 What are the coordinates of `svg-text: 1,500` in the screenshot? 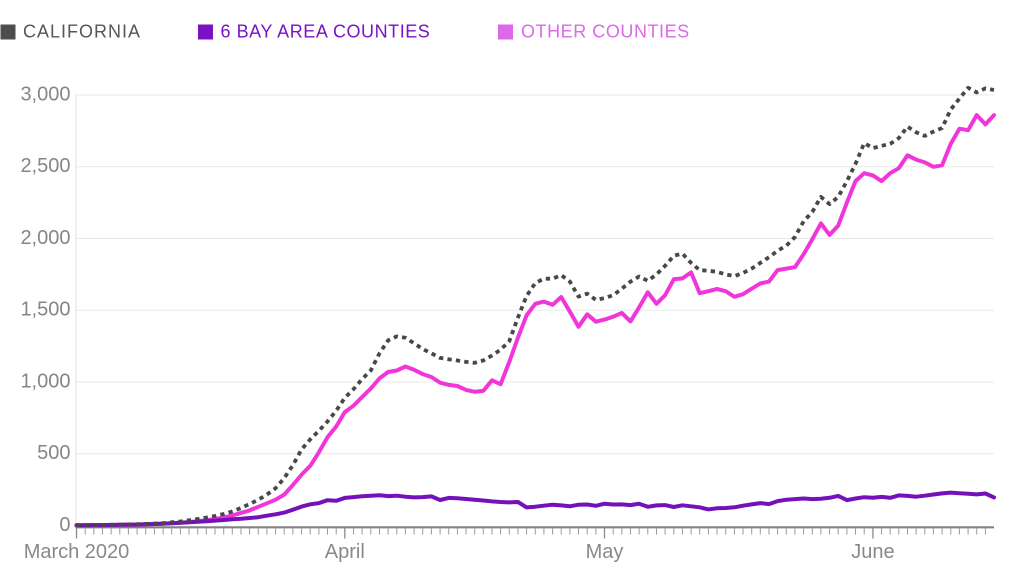 It's located at (45, 310).